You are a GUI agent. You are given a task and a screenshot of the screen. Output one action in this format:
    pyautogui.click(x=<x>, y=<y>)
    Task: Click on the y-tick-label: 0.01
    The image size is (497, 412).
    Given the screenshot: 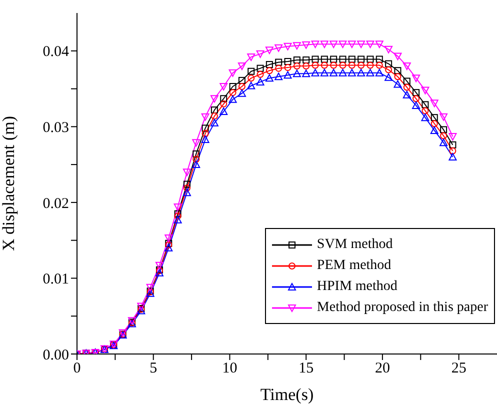 What is the action you would take?
    pyautogui.click(x=55, y=280)
    